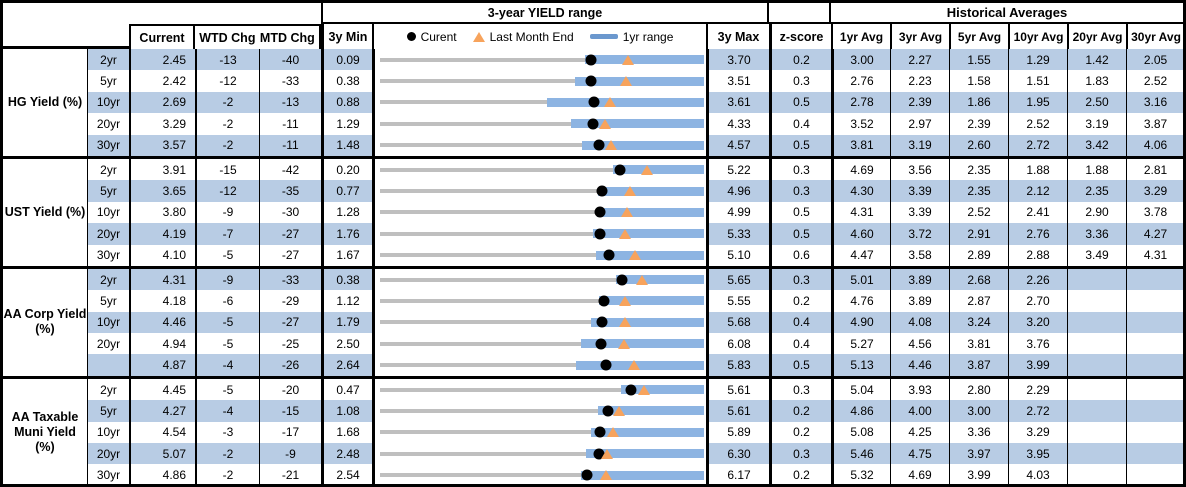 The width and height of the screenshot is (1186, 487). Describe the element at coordinates (290, 365) in the screenshot. I see `cell-mtd-chg: -26` at that location.